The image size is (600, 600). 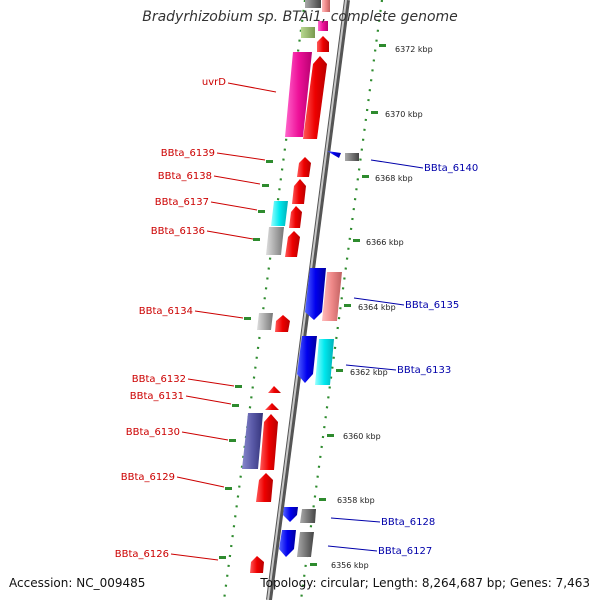 What do you see at coordinates (298, 94) in the screenshot?
I see `gene-uvrD` at bounding box center [298, 94].